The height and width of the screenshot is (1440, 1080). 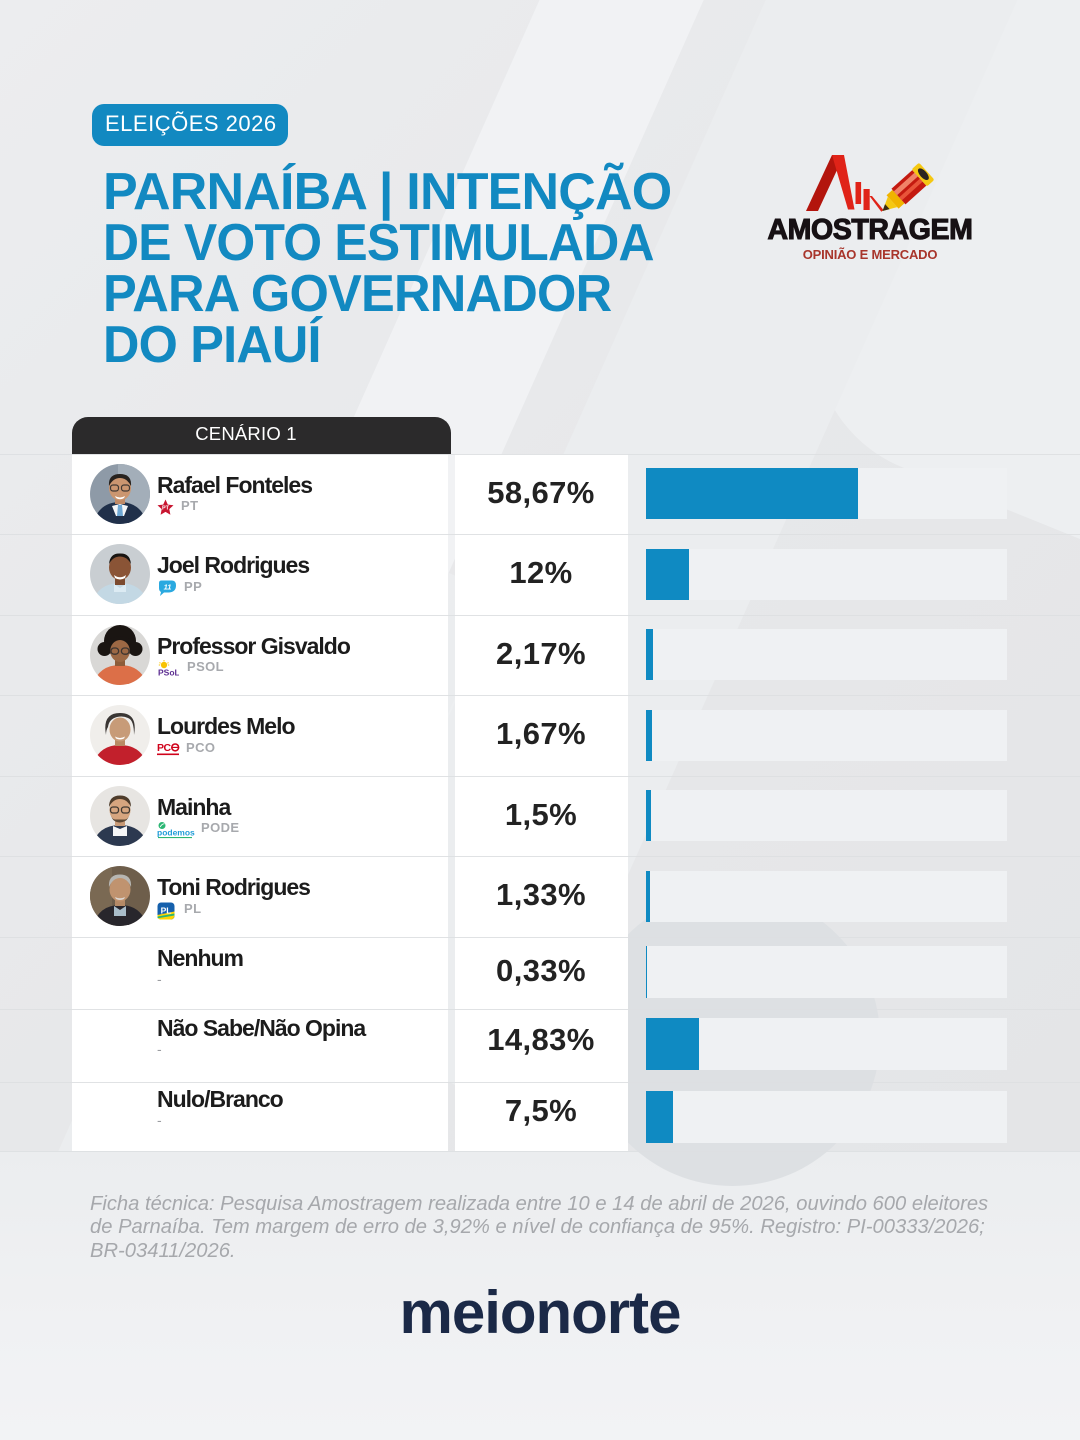 I want to click on svg-text: PT, so click(x=166, y=509).